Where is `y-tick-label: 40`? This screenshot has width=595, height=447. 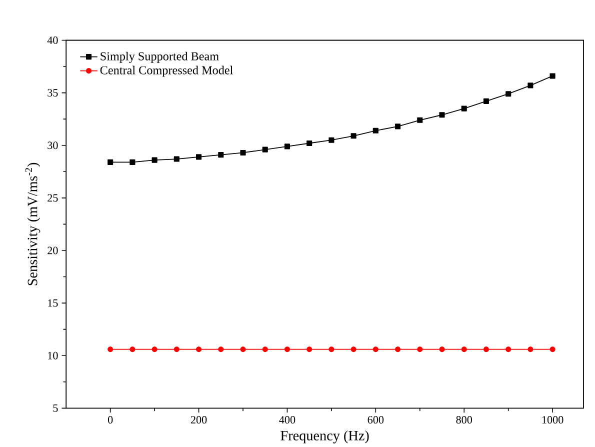 y-tick-label: 40 is located at coordinates (52, 40).